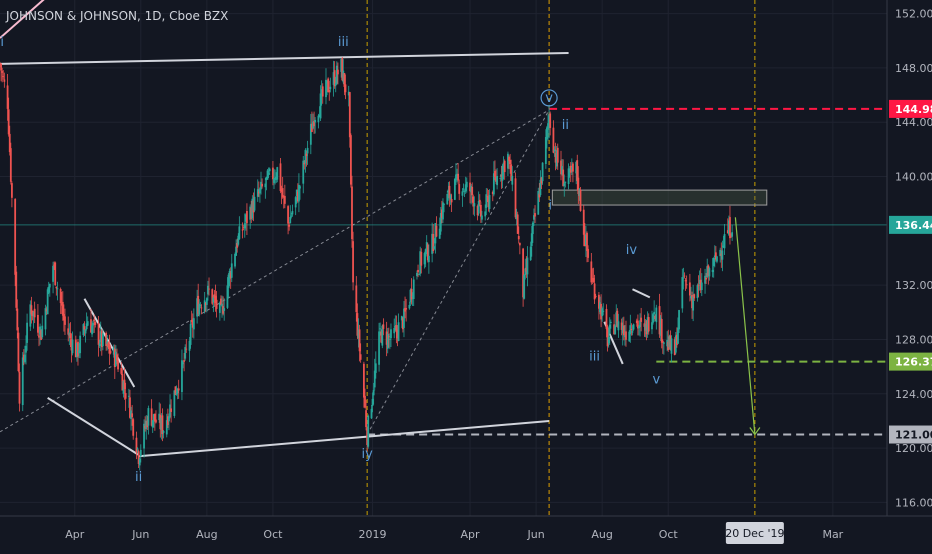 This screenshot has width=932, height=554. Describe the element at coordinates (913, 68) in the screenshot. I see `y-tick-label: 148.00` at that location.